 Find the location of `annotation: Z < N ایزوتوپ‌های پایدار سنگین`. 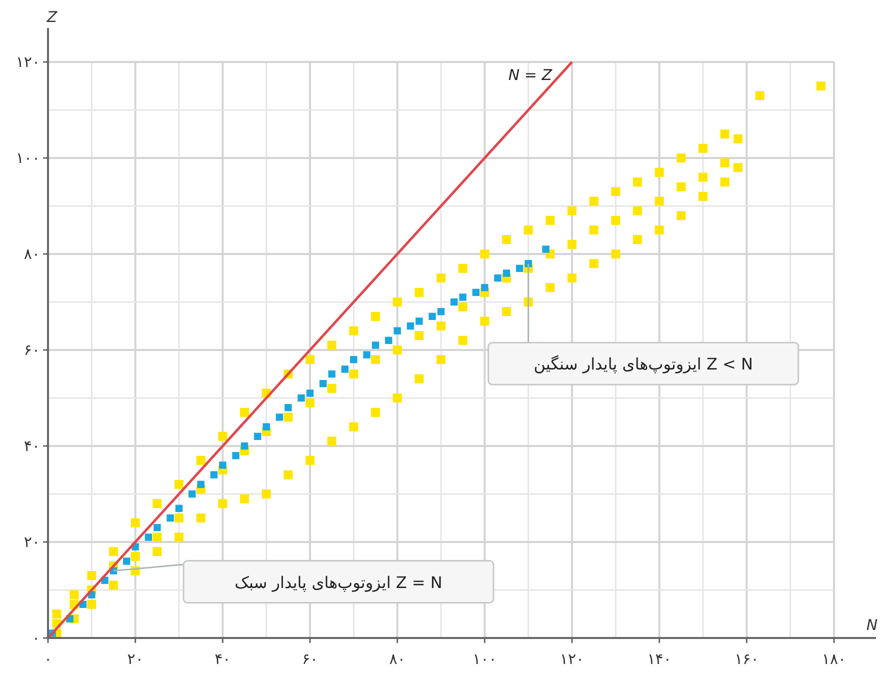

annotation: Z < N ایزوتوپ‌های پایدار سنگین is located at coordinates (643, 364).